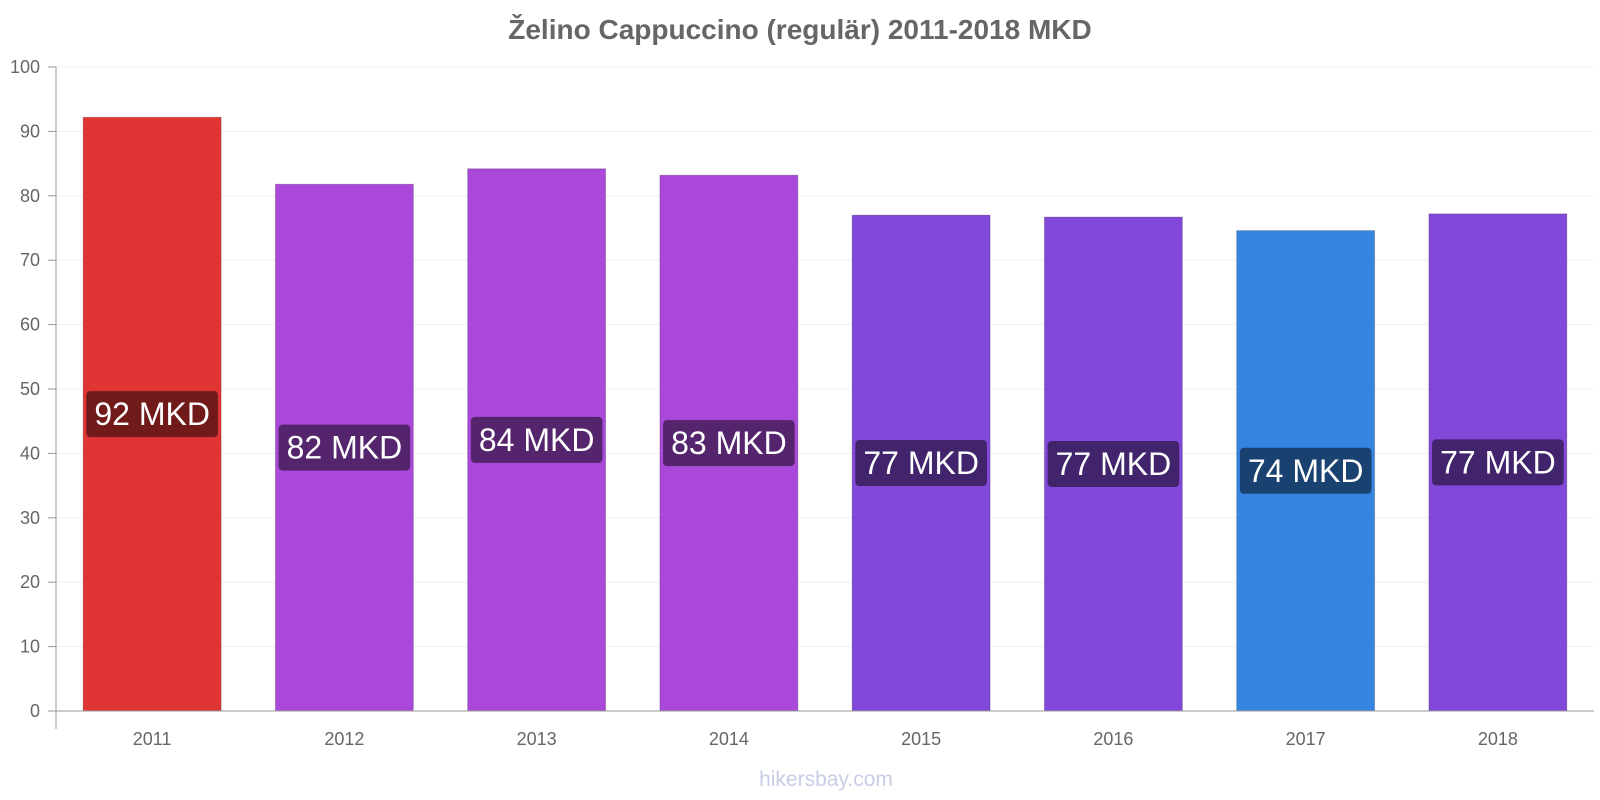 The image size is (1600, 800). Describe the element at coordinates (30, 260) in the screenshot. I see `y-tick-label-70: 70` at that location.